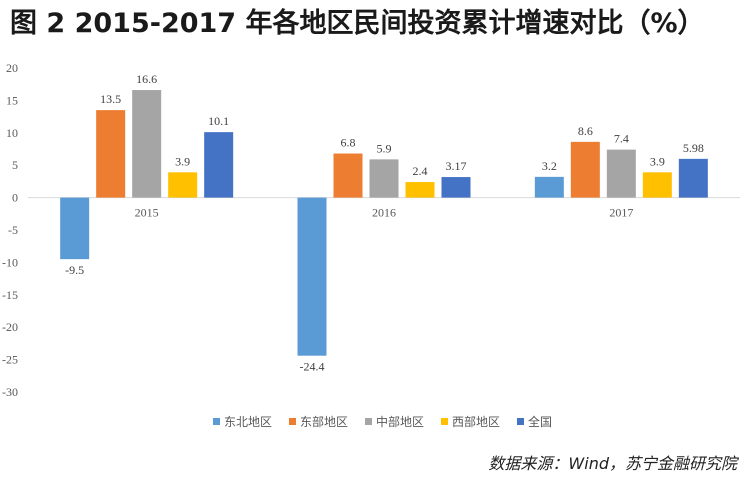  Describe the element at coordinates (476, 421) in the screenshot. I see `legend-label: 西部地区` at that location.